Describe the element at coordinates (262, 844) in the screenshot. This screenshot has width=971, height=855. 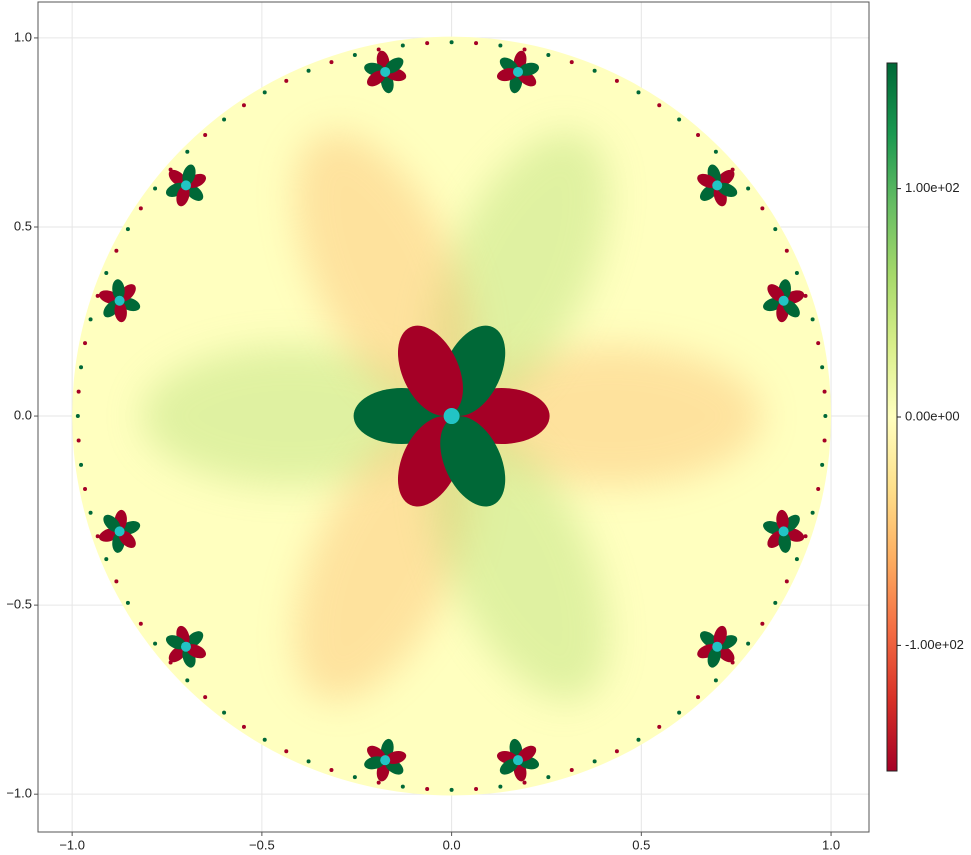
I see `x-tick-label: −0.5` at that location.